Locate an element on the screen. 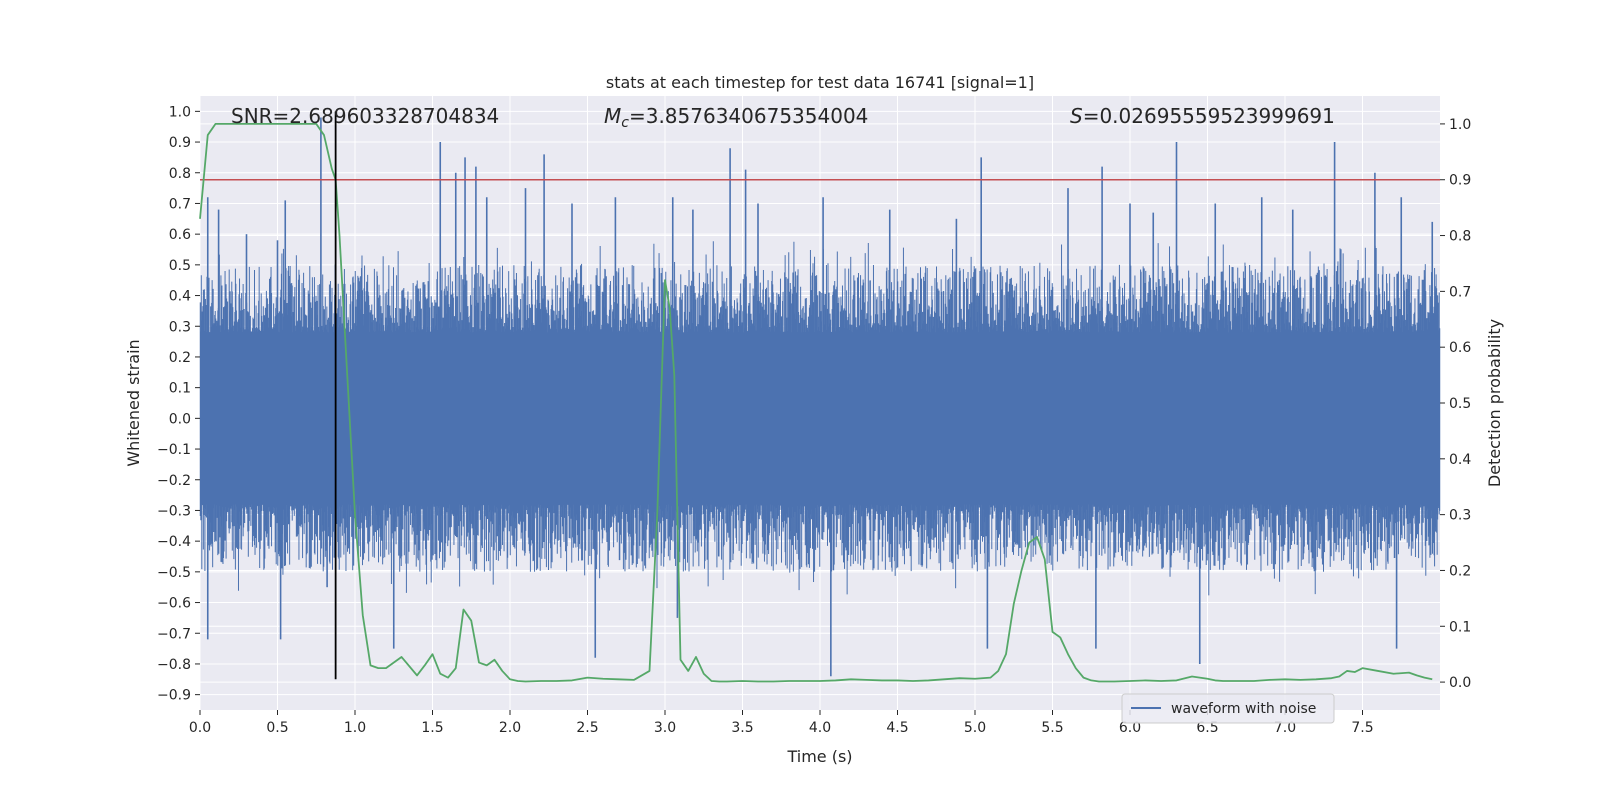 This screenshot has height=800, width=1600. x-tick-label: 6.5 is located at coordinates (1207, 728).